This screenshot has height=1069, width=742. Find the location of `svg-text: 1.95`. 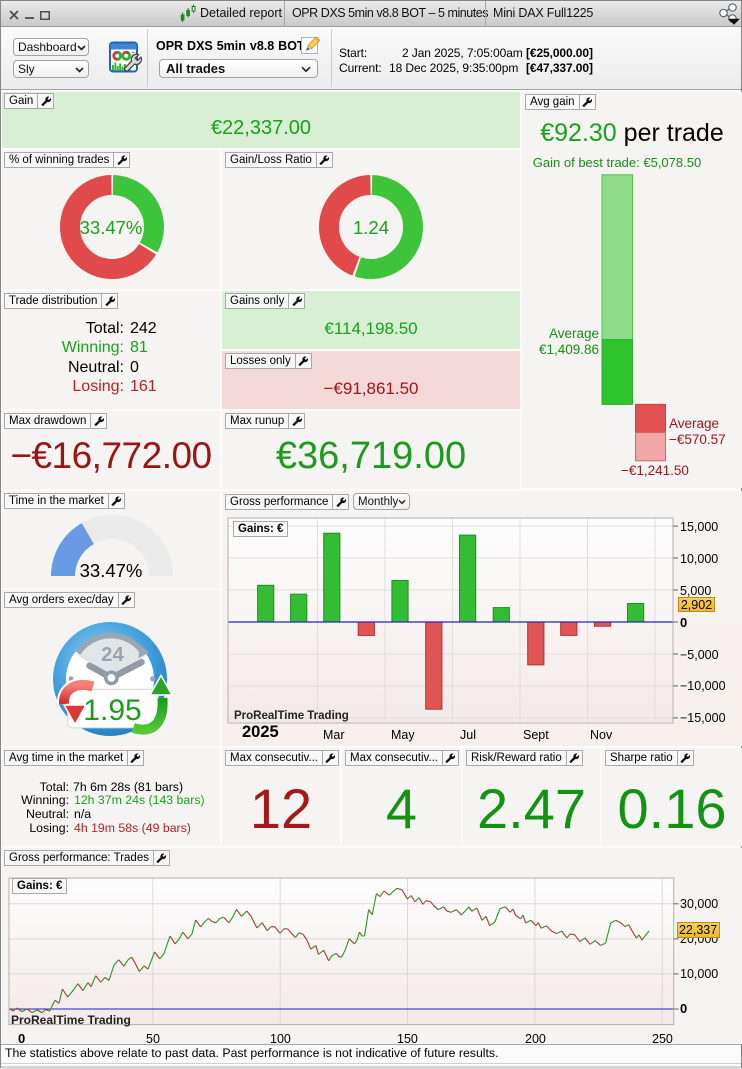

svg-text: 1.95 is located at coordinates (112, 710).